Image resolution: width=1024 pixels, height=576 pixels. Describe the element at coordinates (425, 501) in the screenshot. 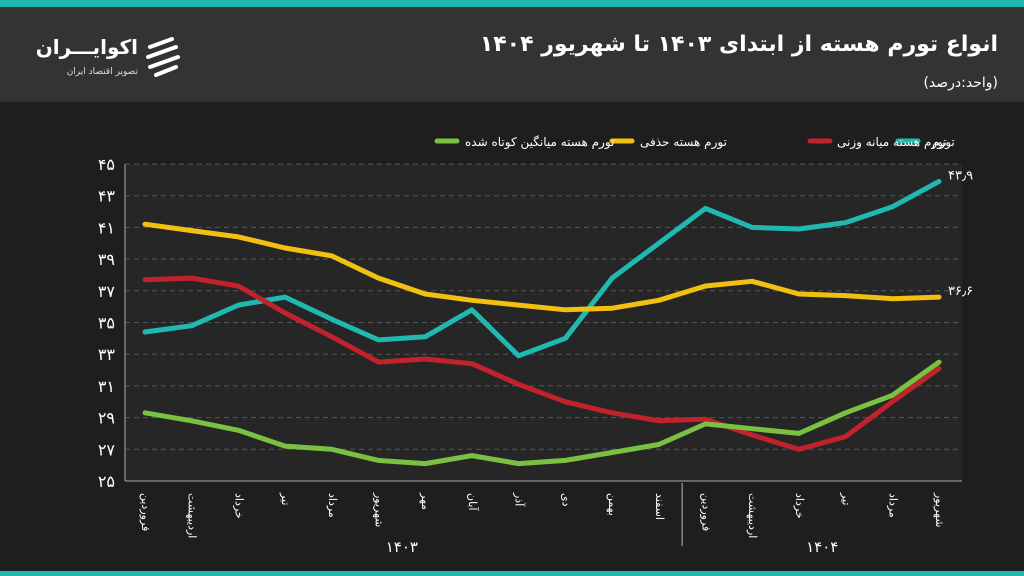

I see `x-tick-label: مهر` at that location.